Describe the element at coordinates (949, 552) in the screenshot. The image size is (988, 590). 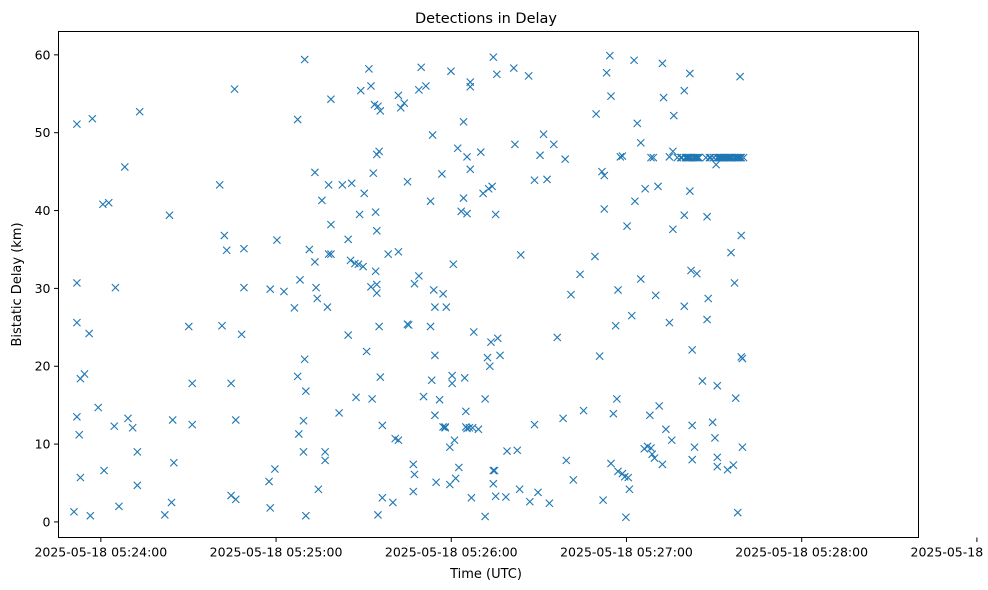
I see `x-tick-label: 2025-05-18 05:29:00` at that location.